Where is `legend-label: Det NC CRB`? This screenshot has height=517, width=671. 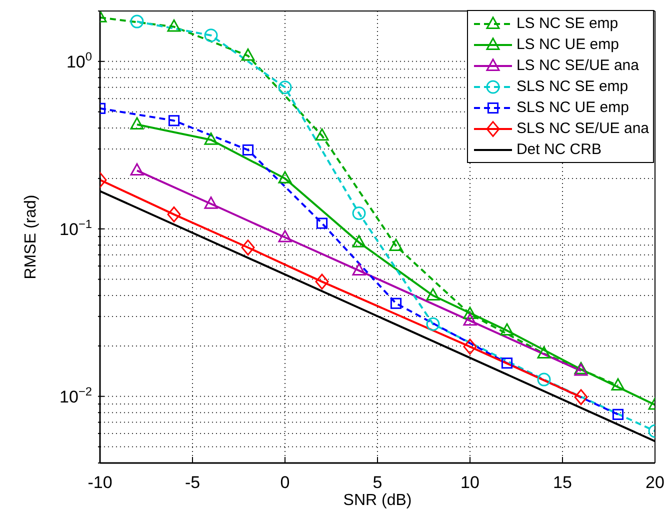
legend-label: Det NC CRB is located at coordinates (559, 149).